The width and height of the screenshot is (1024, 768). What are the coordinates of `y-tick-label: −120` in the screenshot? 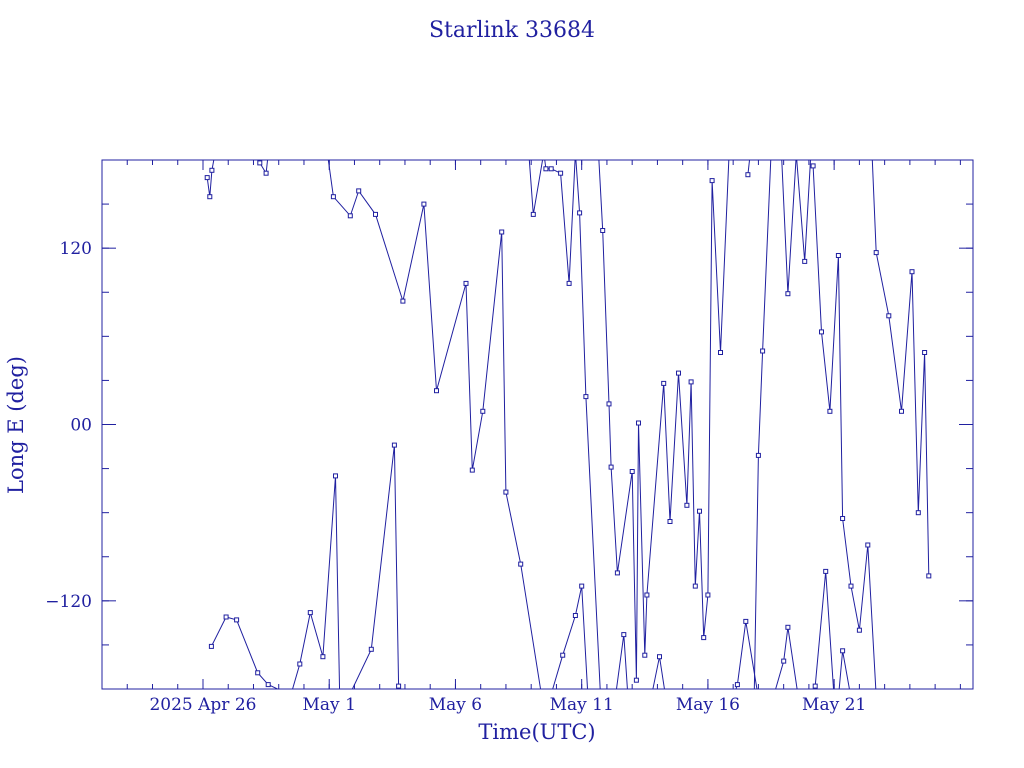 It's located at (68, 602).